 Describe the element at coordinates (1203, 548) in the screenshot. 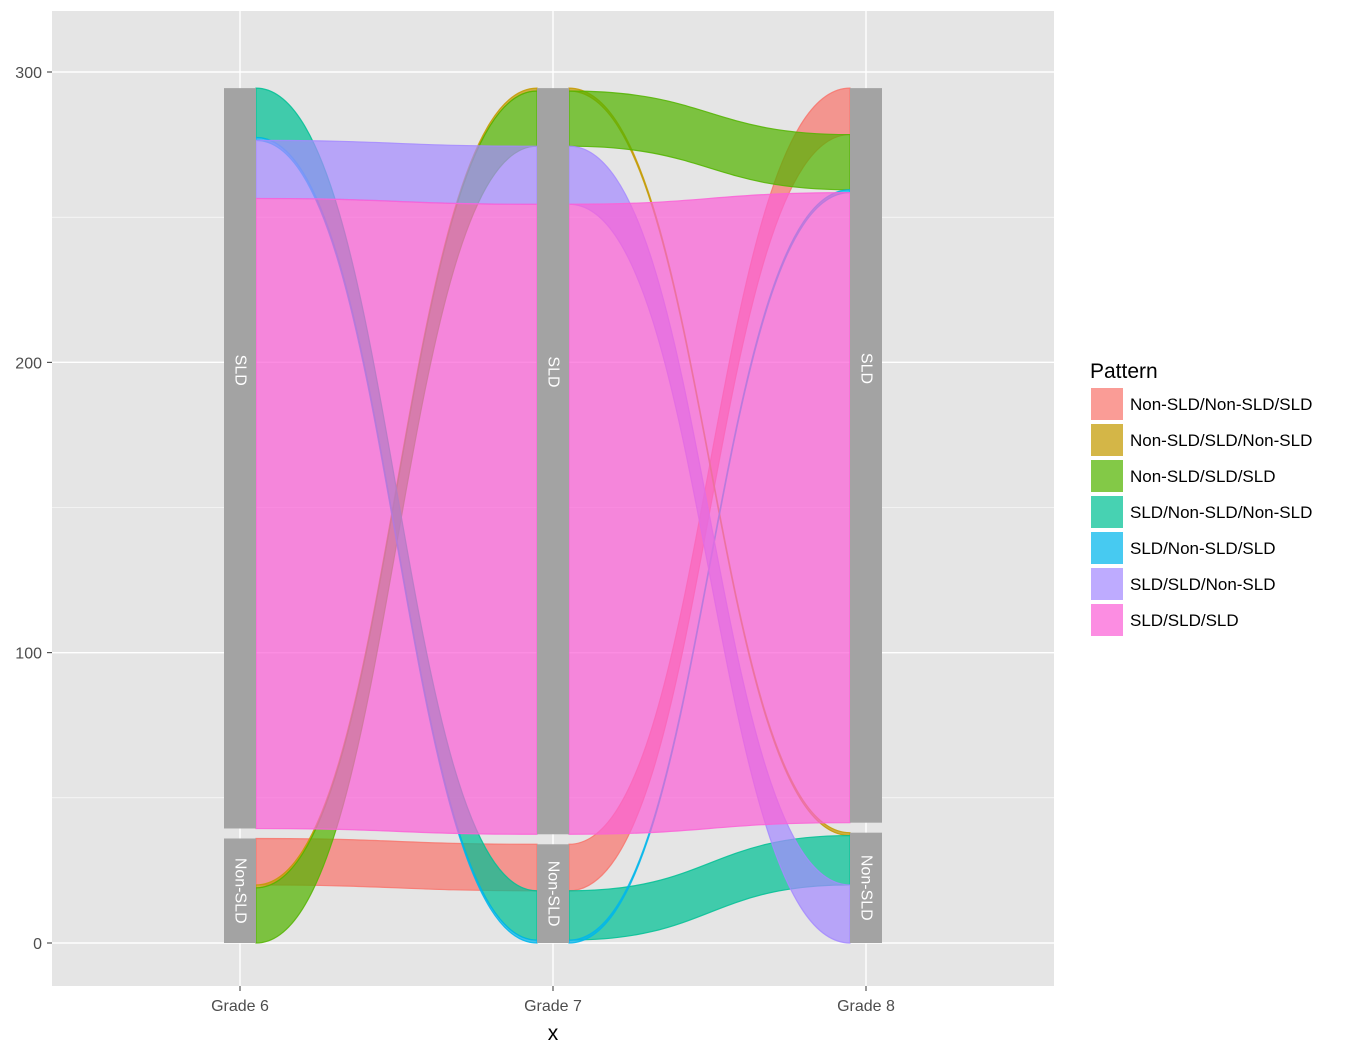

I see `legend-label: SLD/Non-SLD/SLD` at that location.